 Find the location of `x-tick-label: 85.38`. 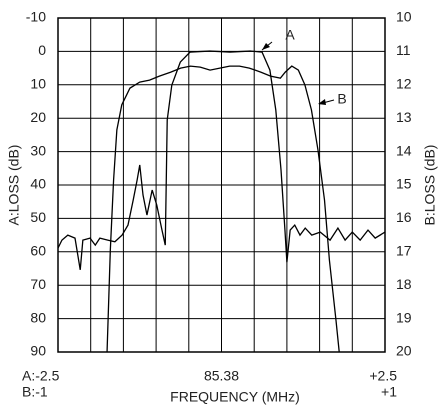

x-tick-label: 85.38 is located at coordinates (221, 376).